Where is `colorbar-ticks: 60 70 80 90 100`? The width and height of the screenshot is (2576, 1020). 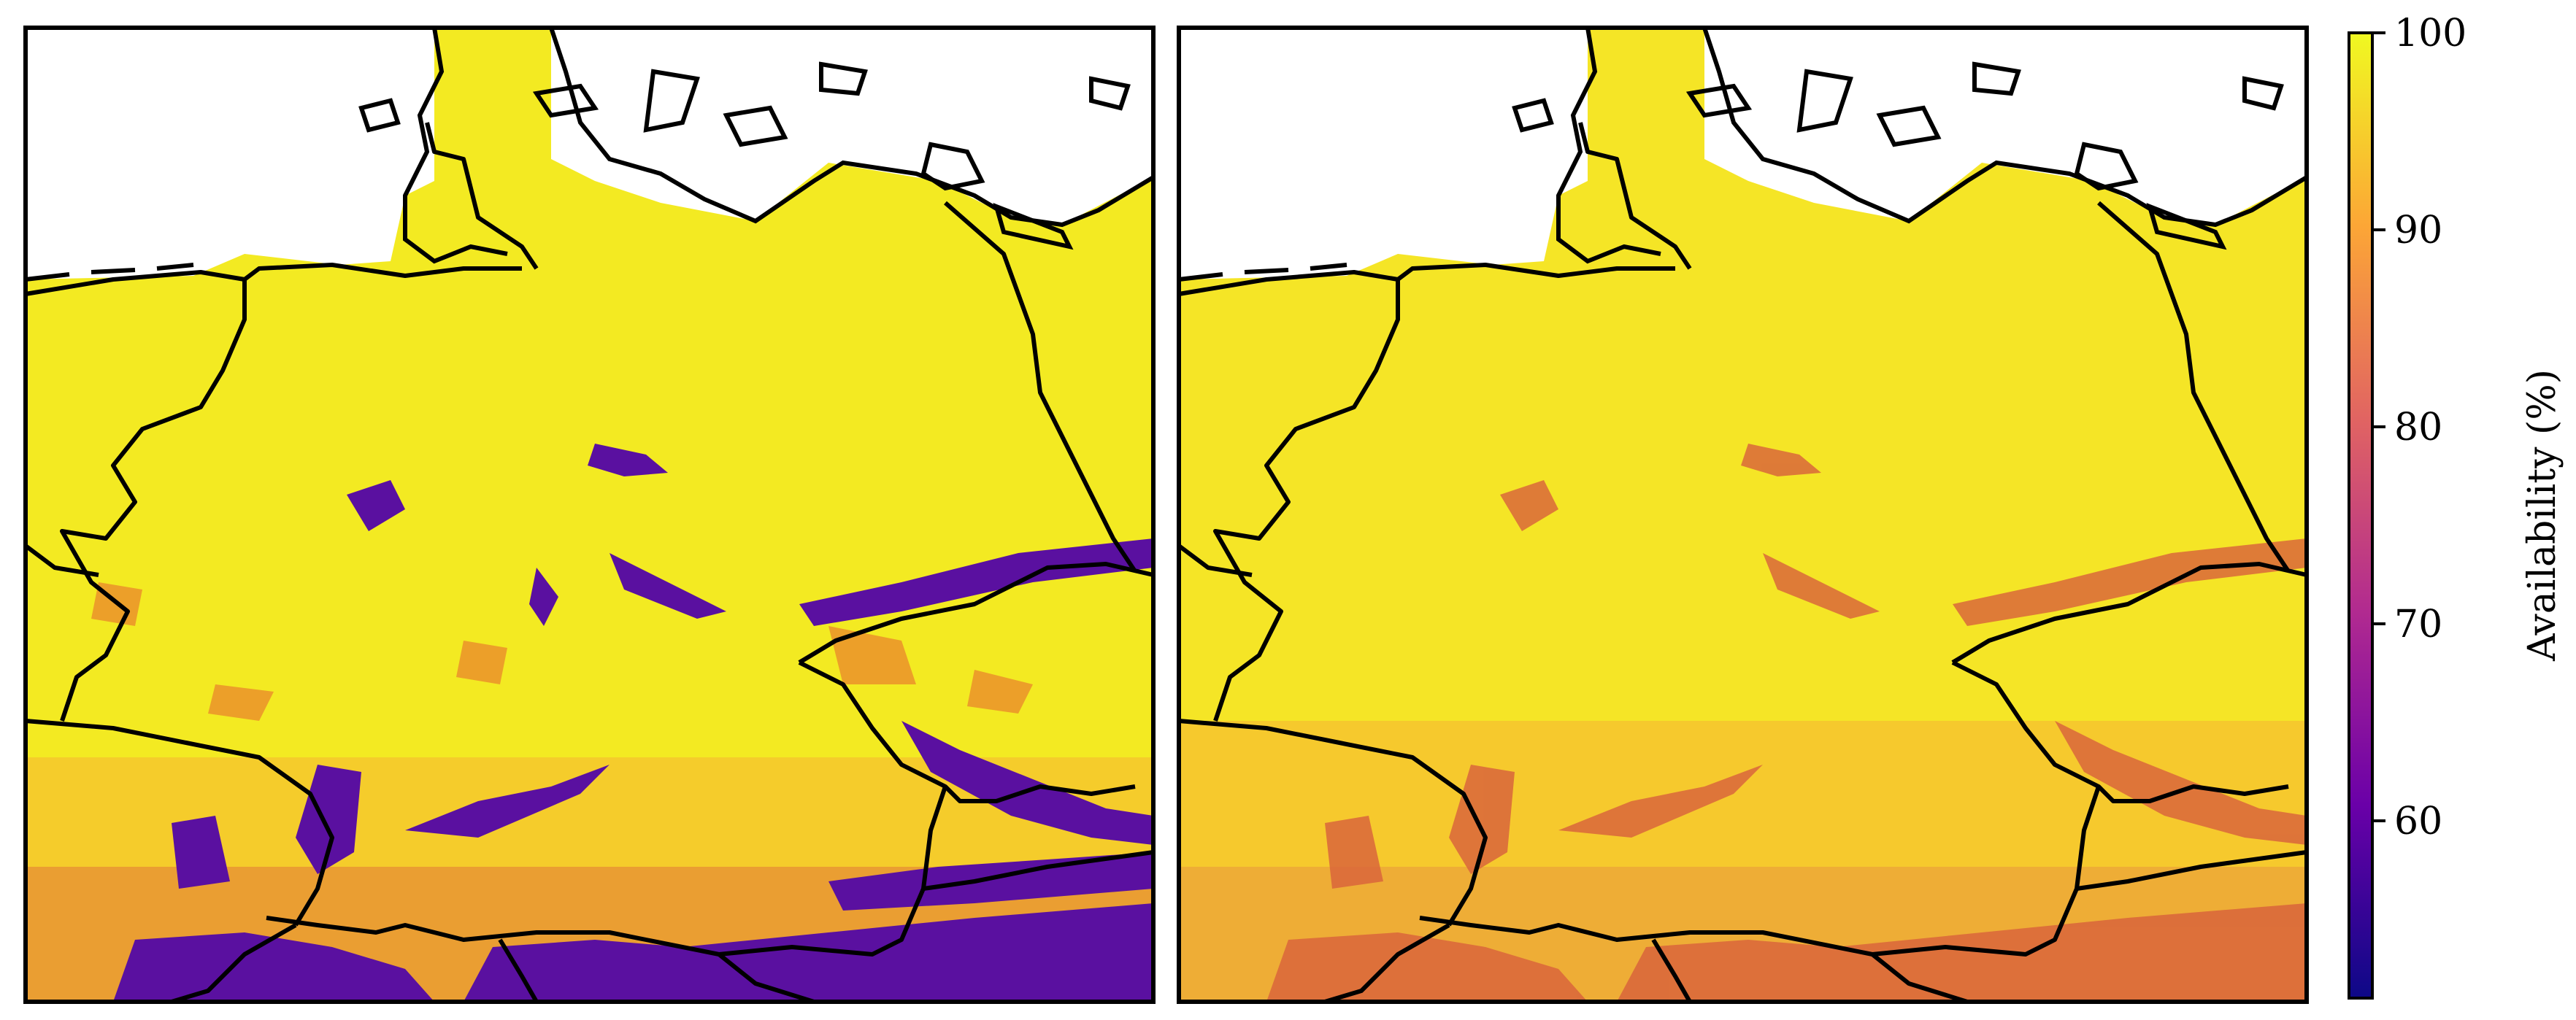
colorbar-ticks: 60 70 80 90 100 is located at coordinates (2419, 427).